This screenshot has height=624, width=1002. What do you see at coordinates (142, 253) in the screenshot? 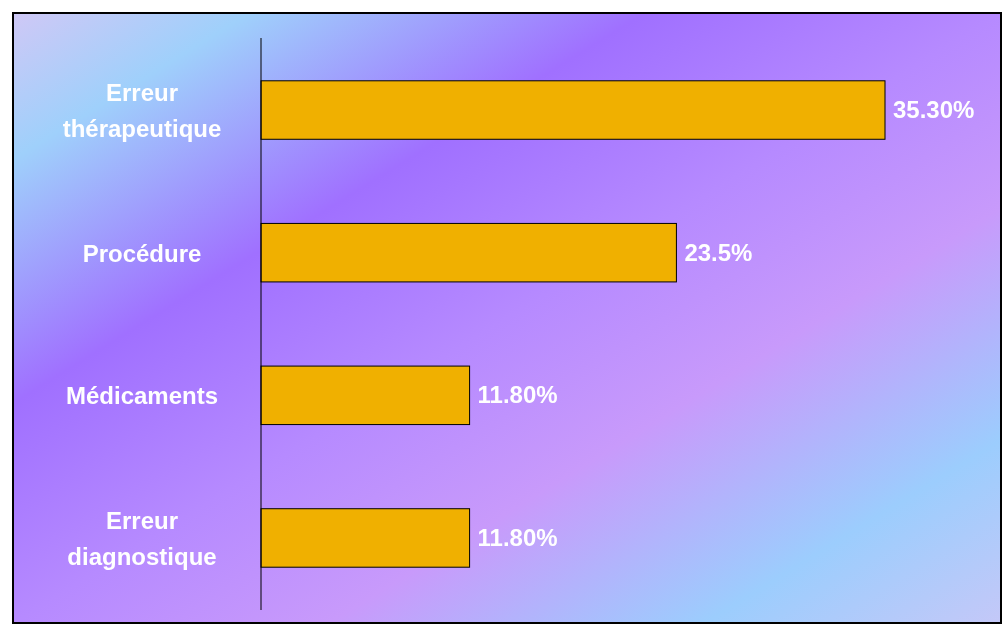
I see `y-tick-label: Procédure` at bounding box center [142, 253].